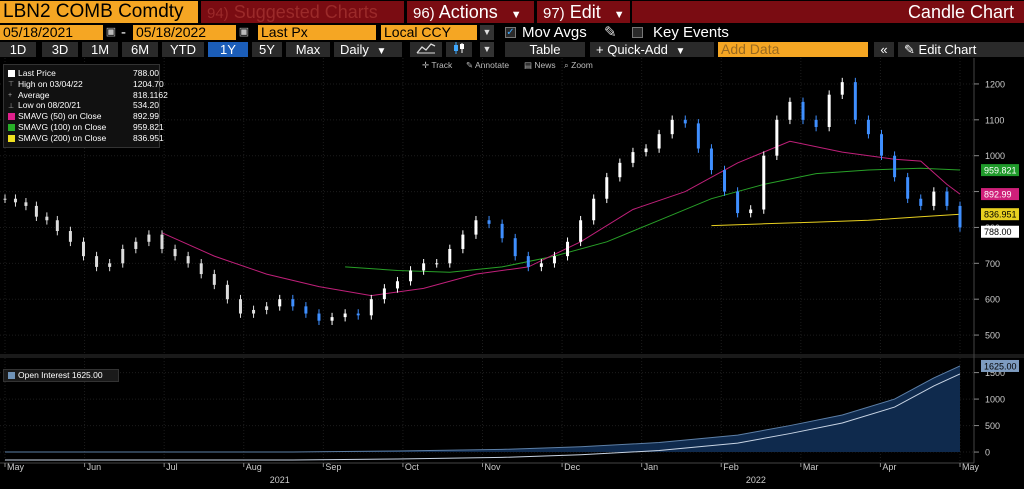 This screenshot has width=1024, height=489. What do you see at coordinates (426, 49) in the screenshot?
I see `line-chart-icon` at bounding box center [426, 49].